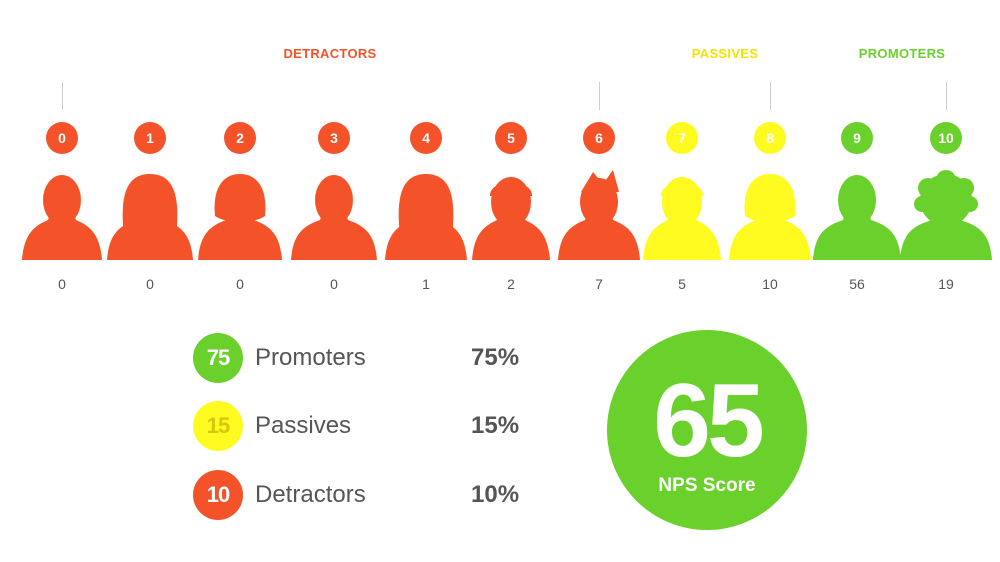 The image size is (1000, 562). Describe the element at coordinates (511, 284) in the screenshot. I see `score-count-5: 2` at that location.